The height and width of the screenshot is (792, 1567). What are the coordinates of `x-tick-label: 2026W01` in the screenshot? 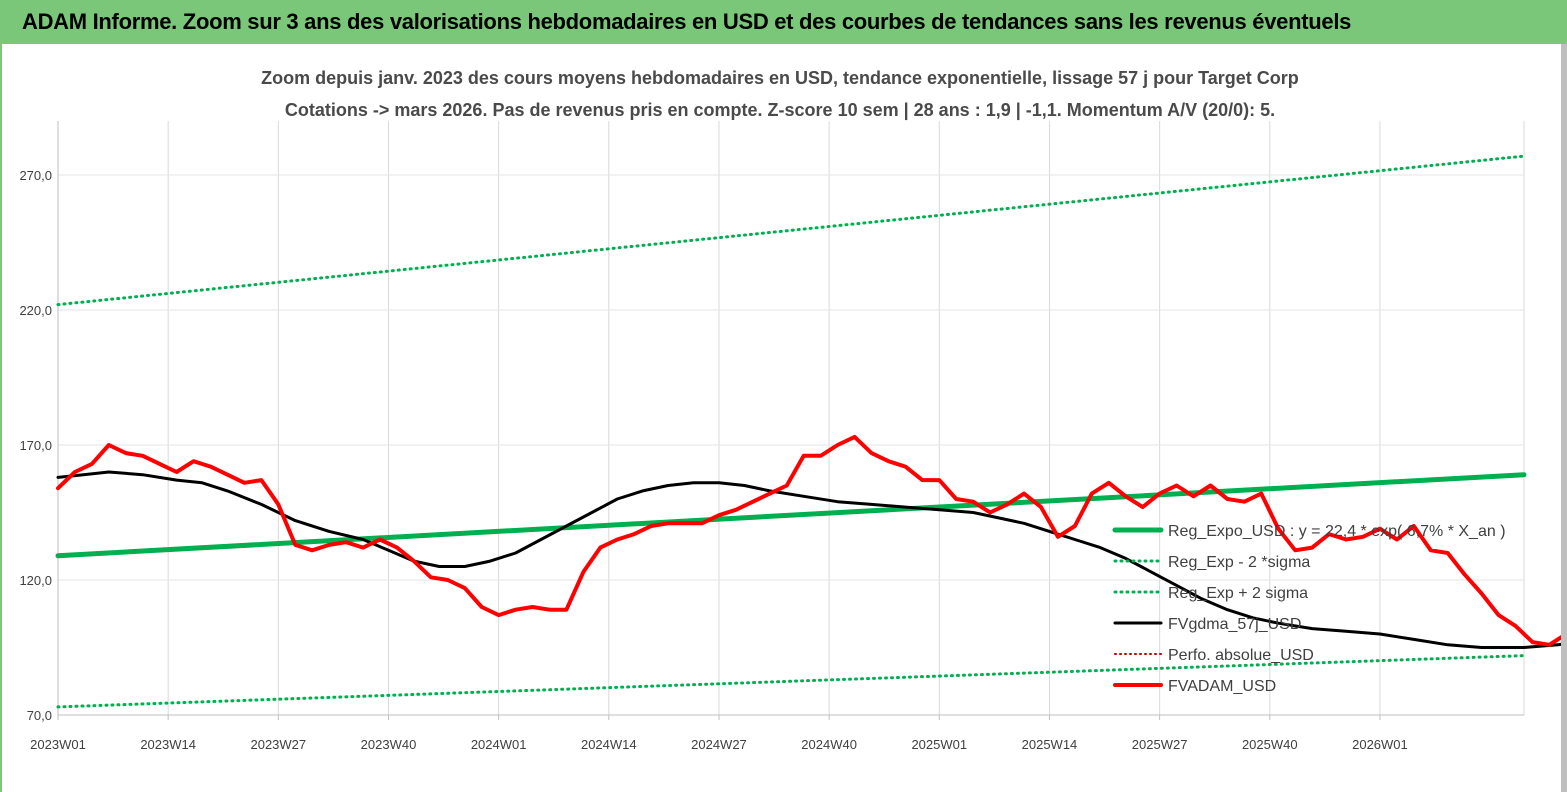 It's located at (1380, 744).